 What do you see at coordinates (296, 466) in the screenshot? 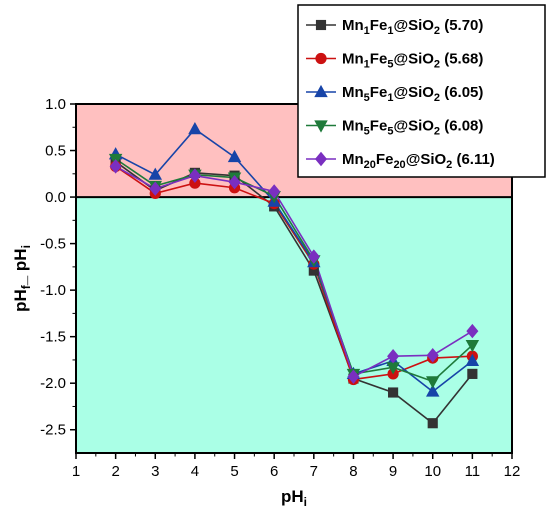
I see `x-axis: 1 2 3 4 5 6 7 8 9 10 11 12` at bounding box center [296, 466].